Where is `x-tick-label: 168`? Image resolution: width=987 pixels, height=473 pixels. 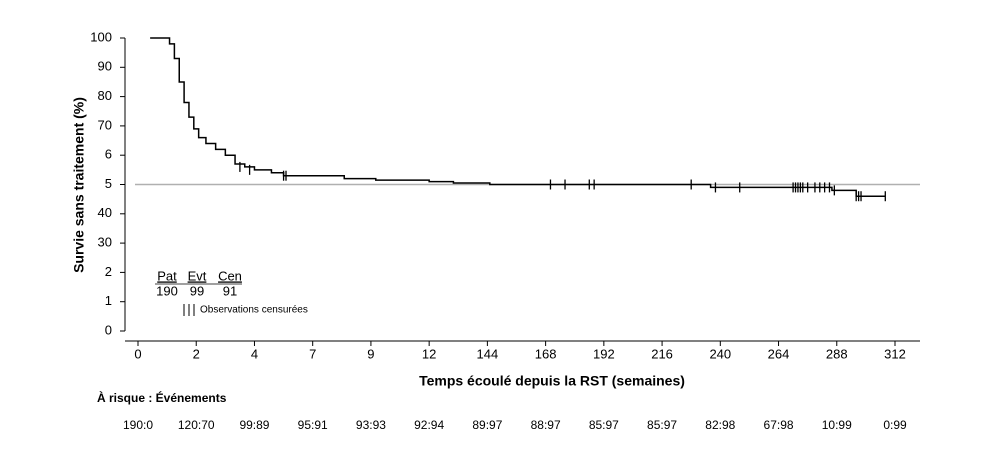
x-tick-label: 168 is located at coordinates (546, 353).